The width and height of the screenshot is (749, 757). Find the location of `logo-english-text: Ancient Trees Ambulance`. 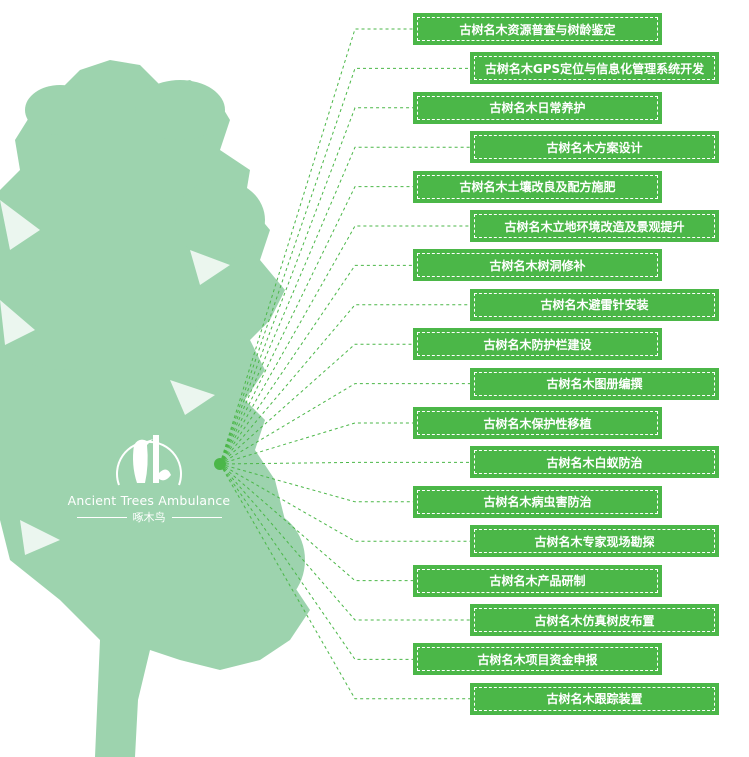

logo-english-text: Ancient Trees Ambulance is located at coordinates (149, 500).